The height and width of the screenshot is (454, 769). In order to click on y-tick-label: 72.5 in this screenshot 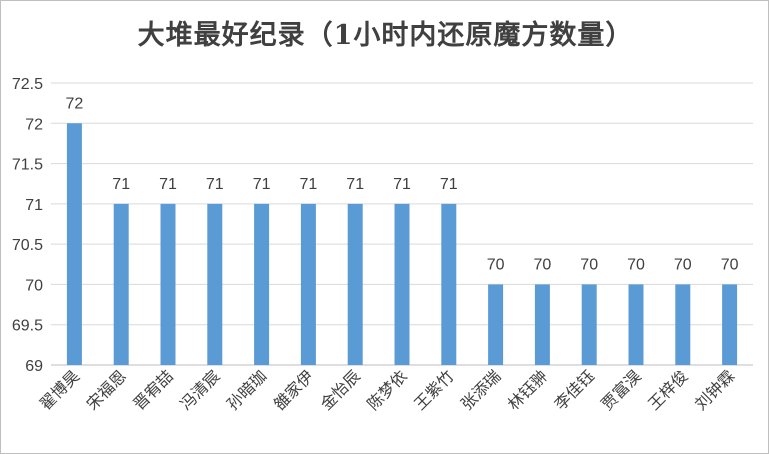, I will do `click(27, 84)`.